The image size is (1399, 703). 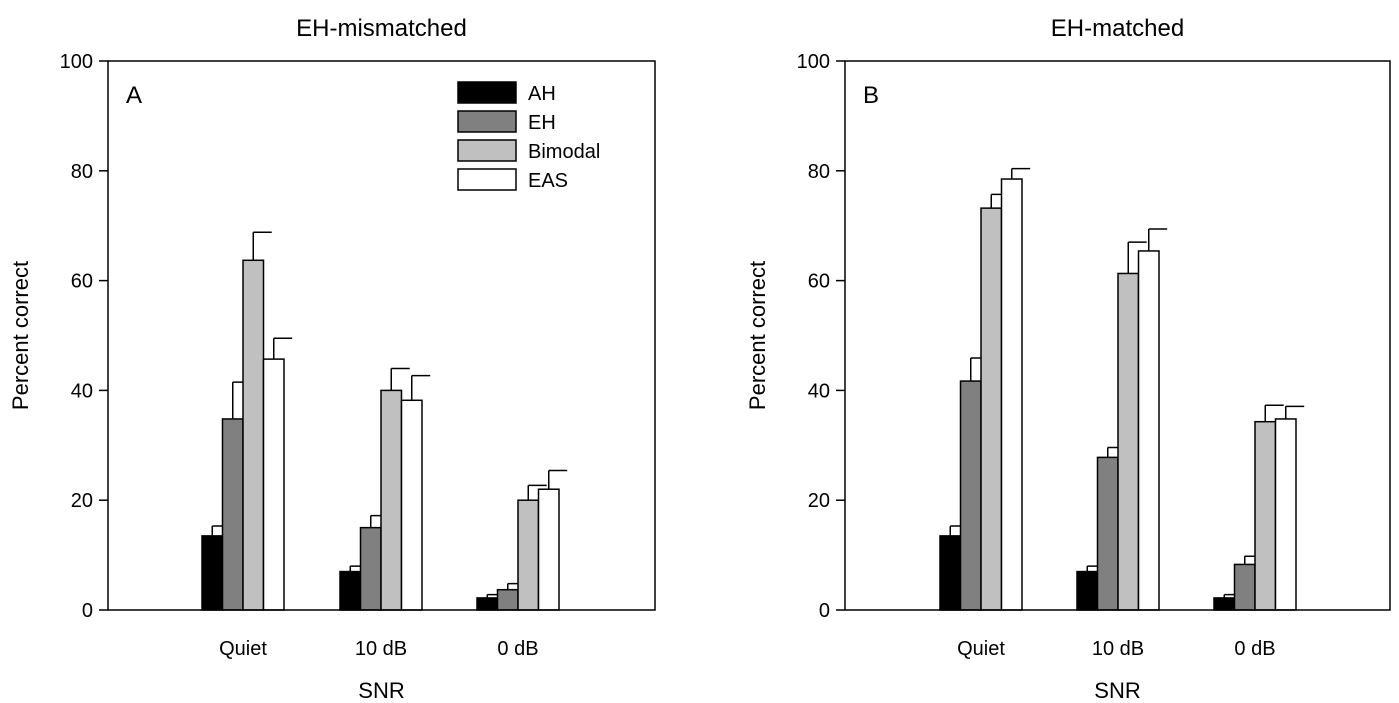 I want to click on legend-swatch-bimodal, so click(x=487, y=150).